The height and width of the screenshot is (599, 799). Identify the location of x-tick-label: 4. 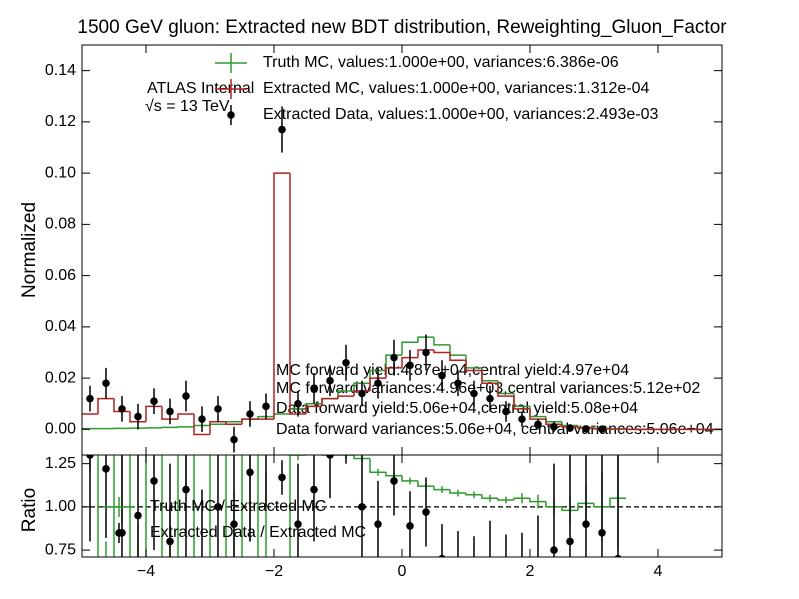
(658, 571).